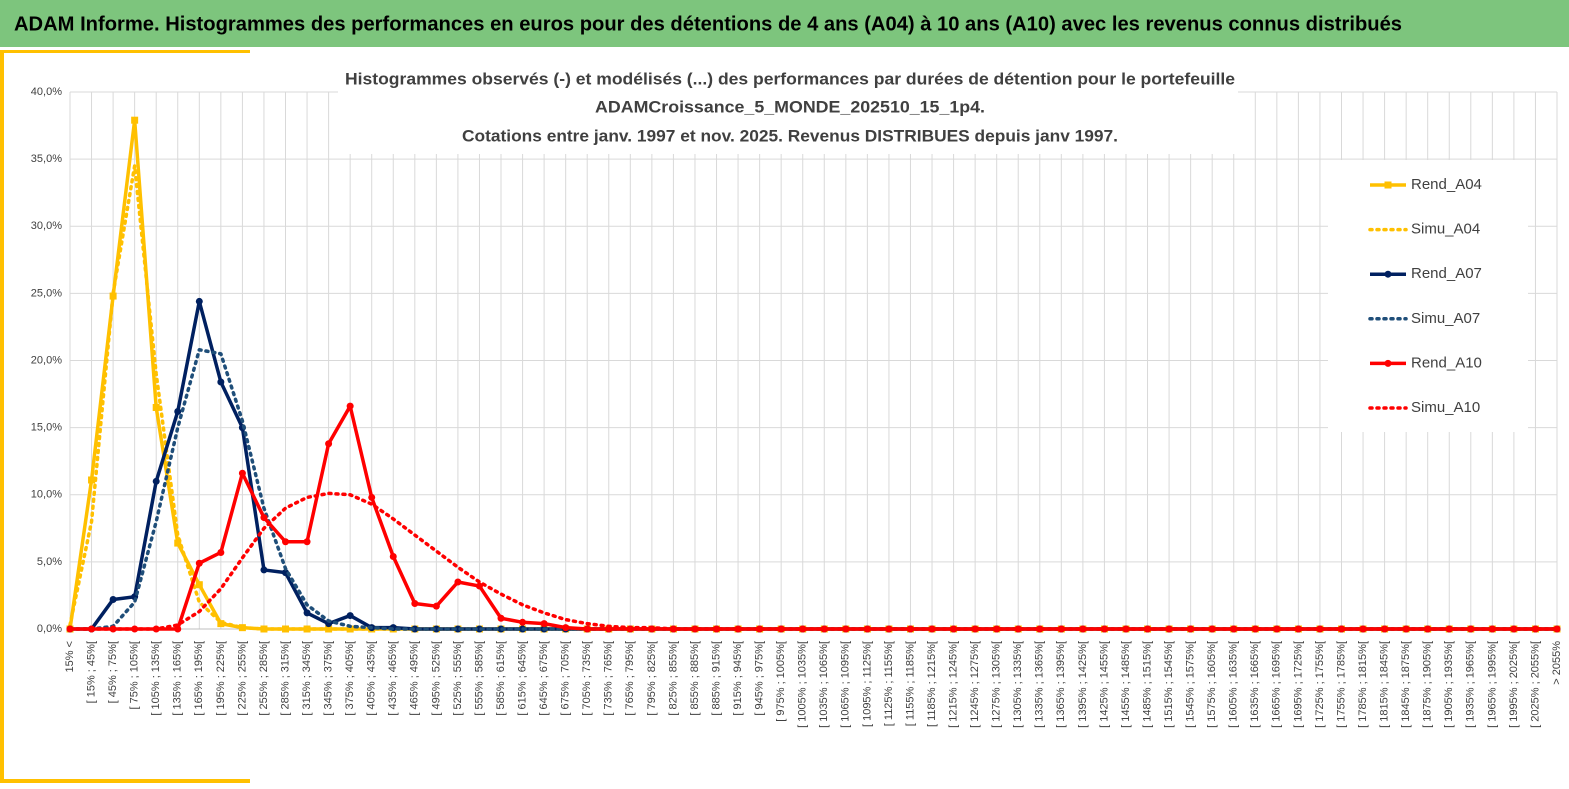 The height and width of the screenshot is (789, 1569). I want to click on legend-marker, so click(1388, 363).